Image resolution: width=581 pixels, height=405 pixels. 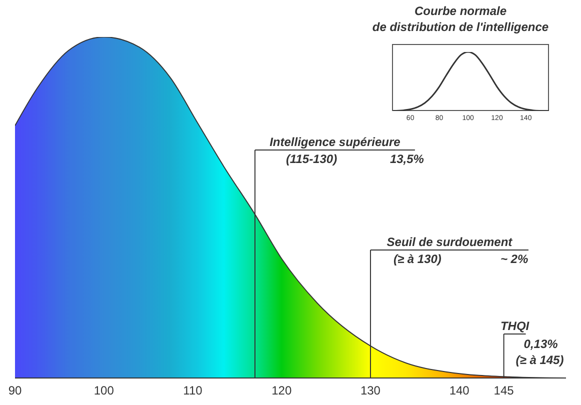 I want to click on annotation: 13,5%, so click(x=407, y=159).